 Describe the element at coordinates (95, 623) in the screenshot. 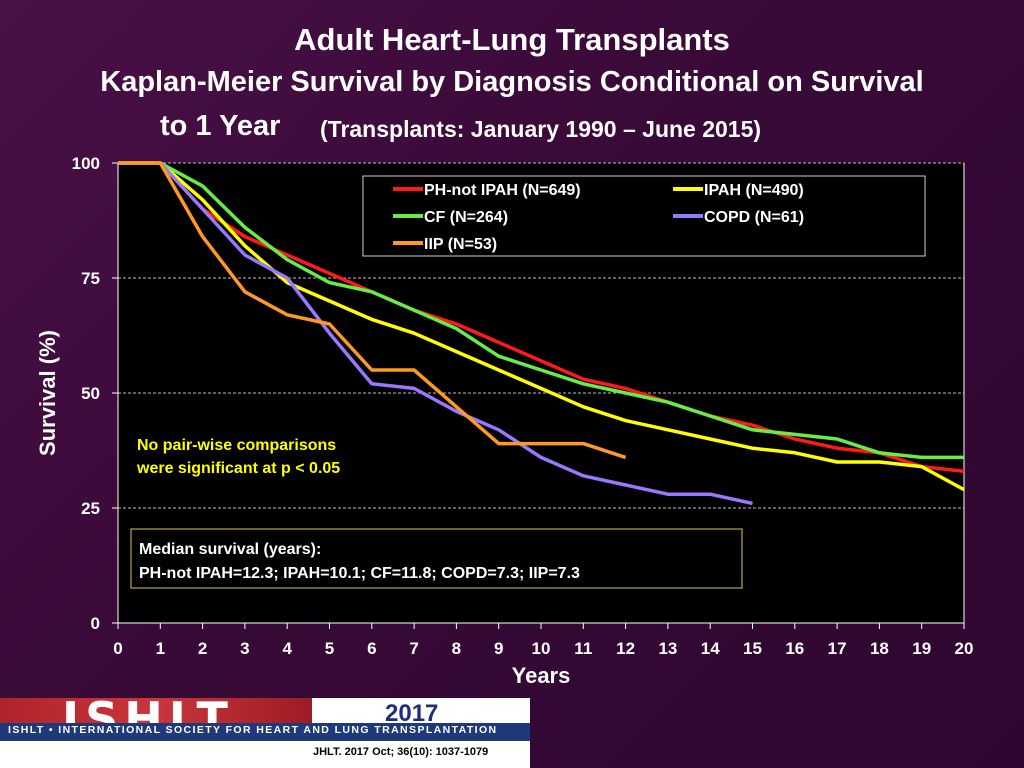

I see `y-tick-label: 0` at that location.